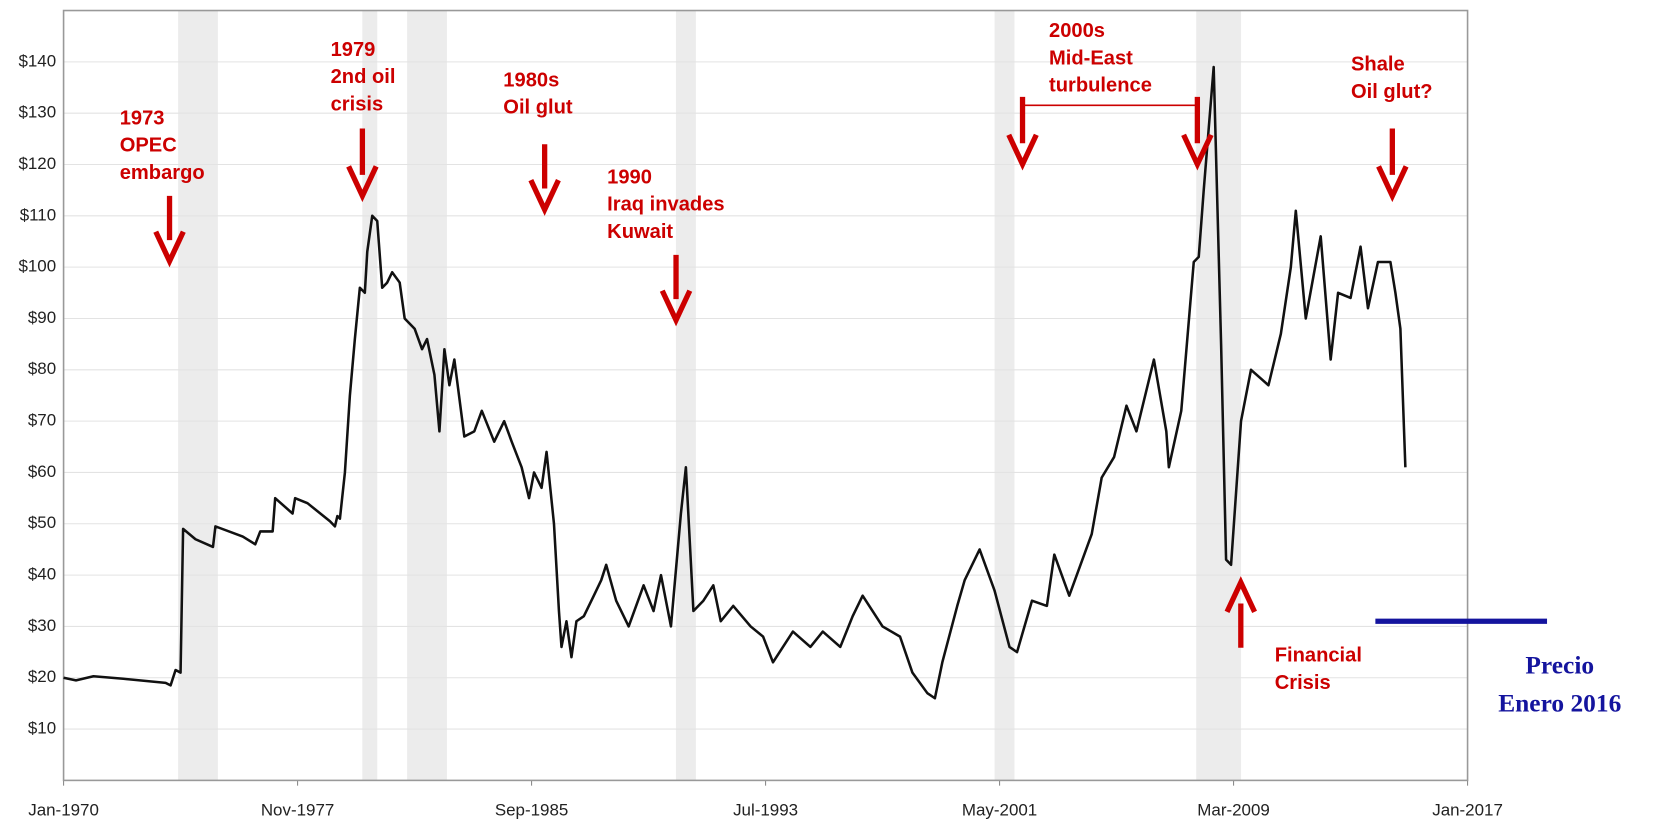 The image size is (1653, 832). Describe the element at coordinates (640, 232) in the screenshot. I see `annotation-text: Kuwait` at that location.